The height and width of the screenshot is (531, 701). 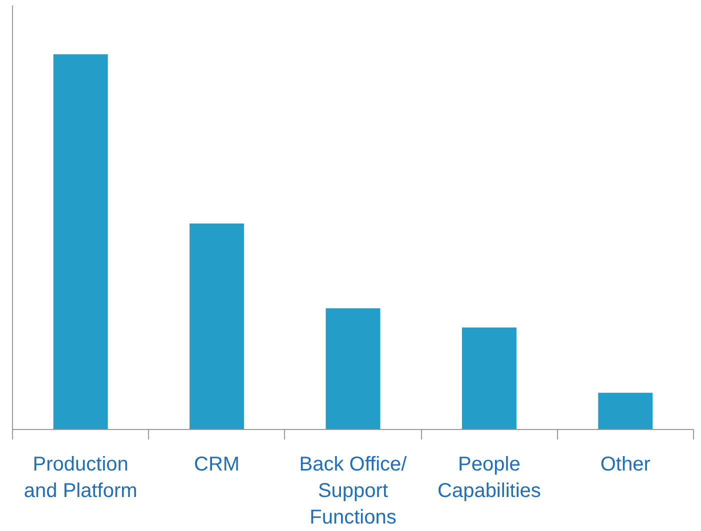 What do you see at coordinates (81, 478) in the screenshot?
I see `x-tick-label: Production and Platform` at bounding box center [81, 478].